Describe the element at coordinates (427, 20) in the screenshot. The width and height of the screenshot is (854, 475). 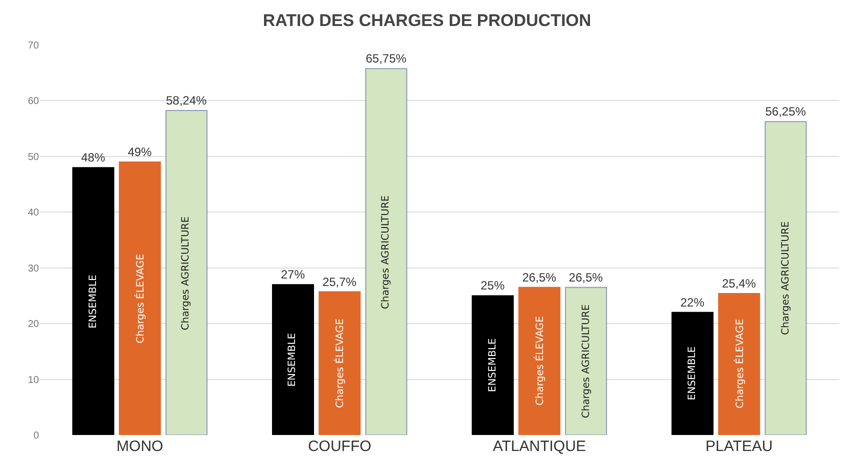
I see `chart-title: RATIO DES CHARGES DE PRODUCTION` at that location.